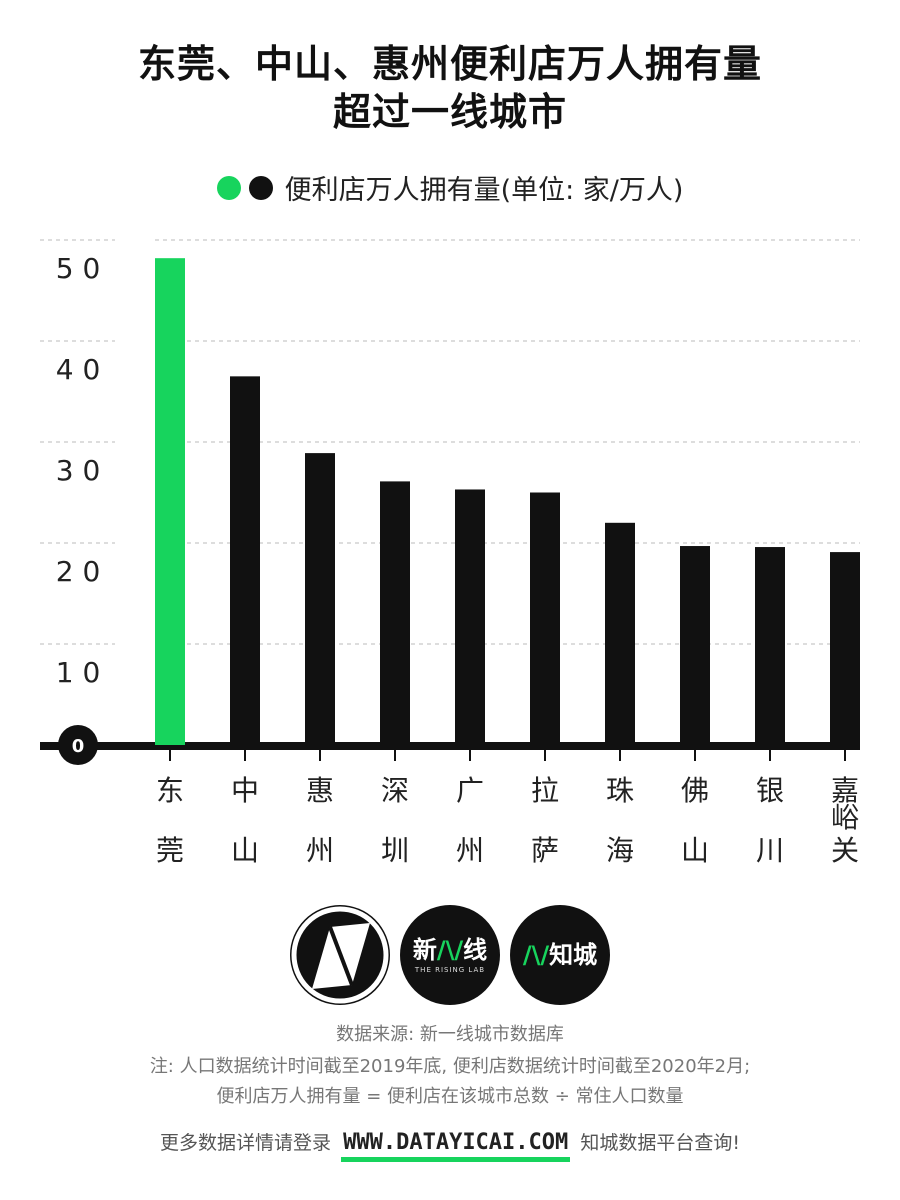 This screenshot has height=1200, width=900. What do you see at coordinates (450, 1034) in the screenshot?
I see `data-source: 数据来源: 新一线城市数据库` at bounding box center [450, 1034].